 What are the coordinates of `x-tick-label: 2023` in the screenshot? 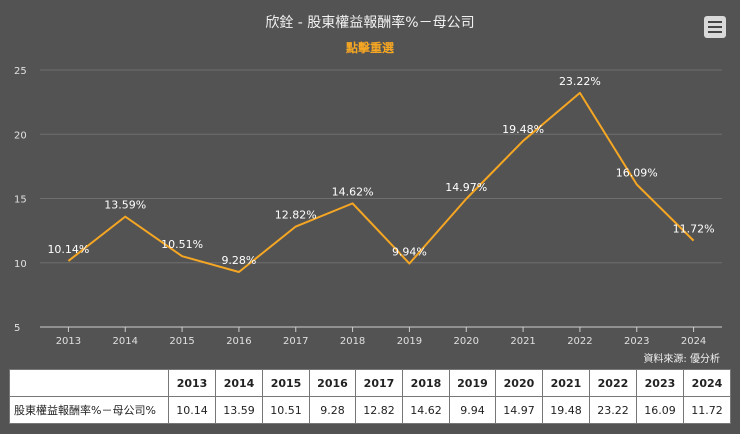 It's located at (636, 341).